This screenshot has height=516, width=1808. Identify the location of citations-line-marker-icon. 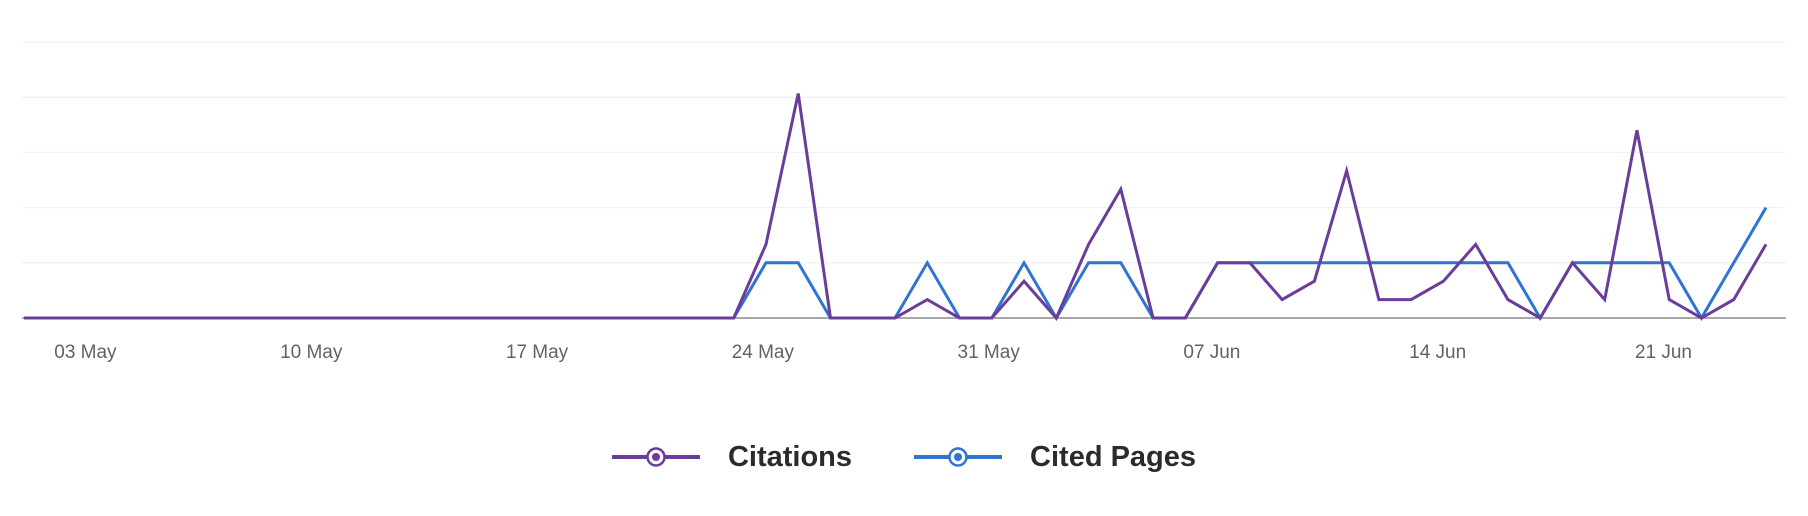
(655, 457).